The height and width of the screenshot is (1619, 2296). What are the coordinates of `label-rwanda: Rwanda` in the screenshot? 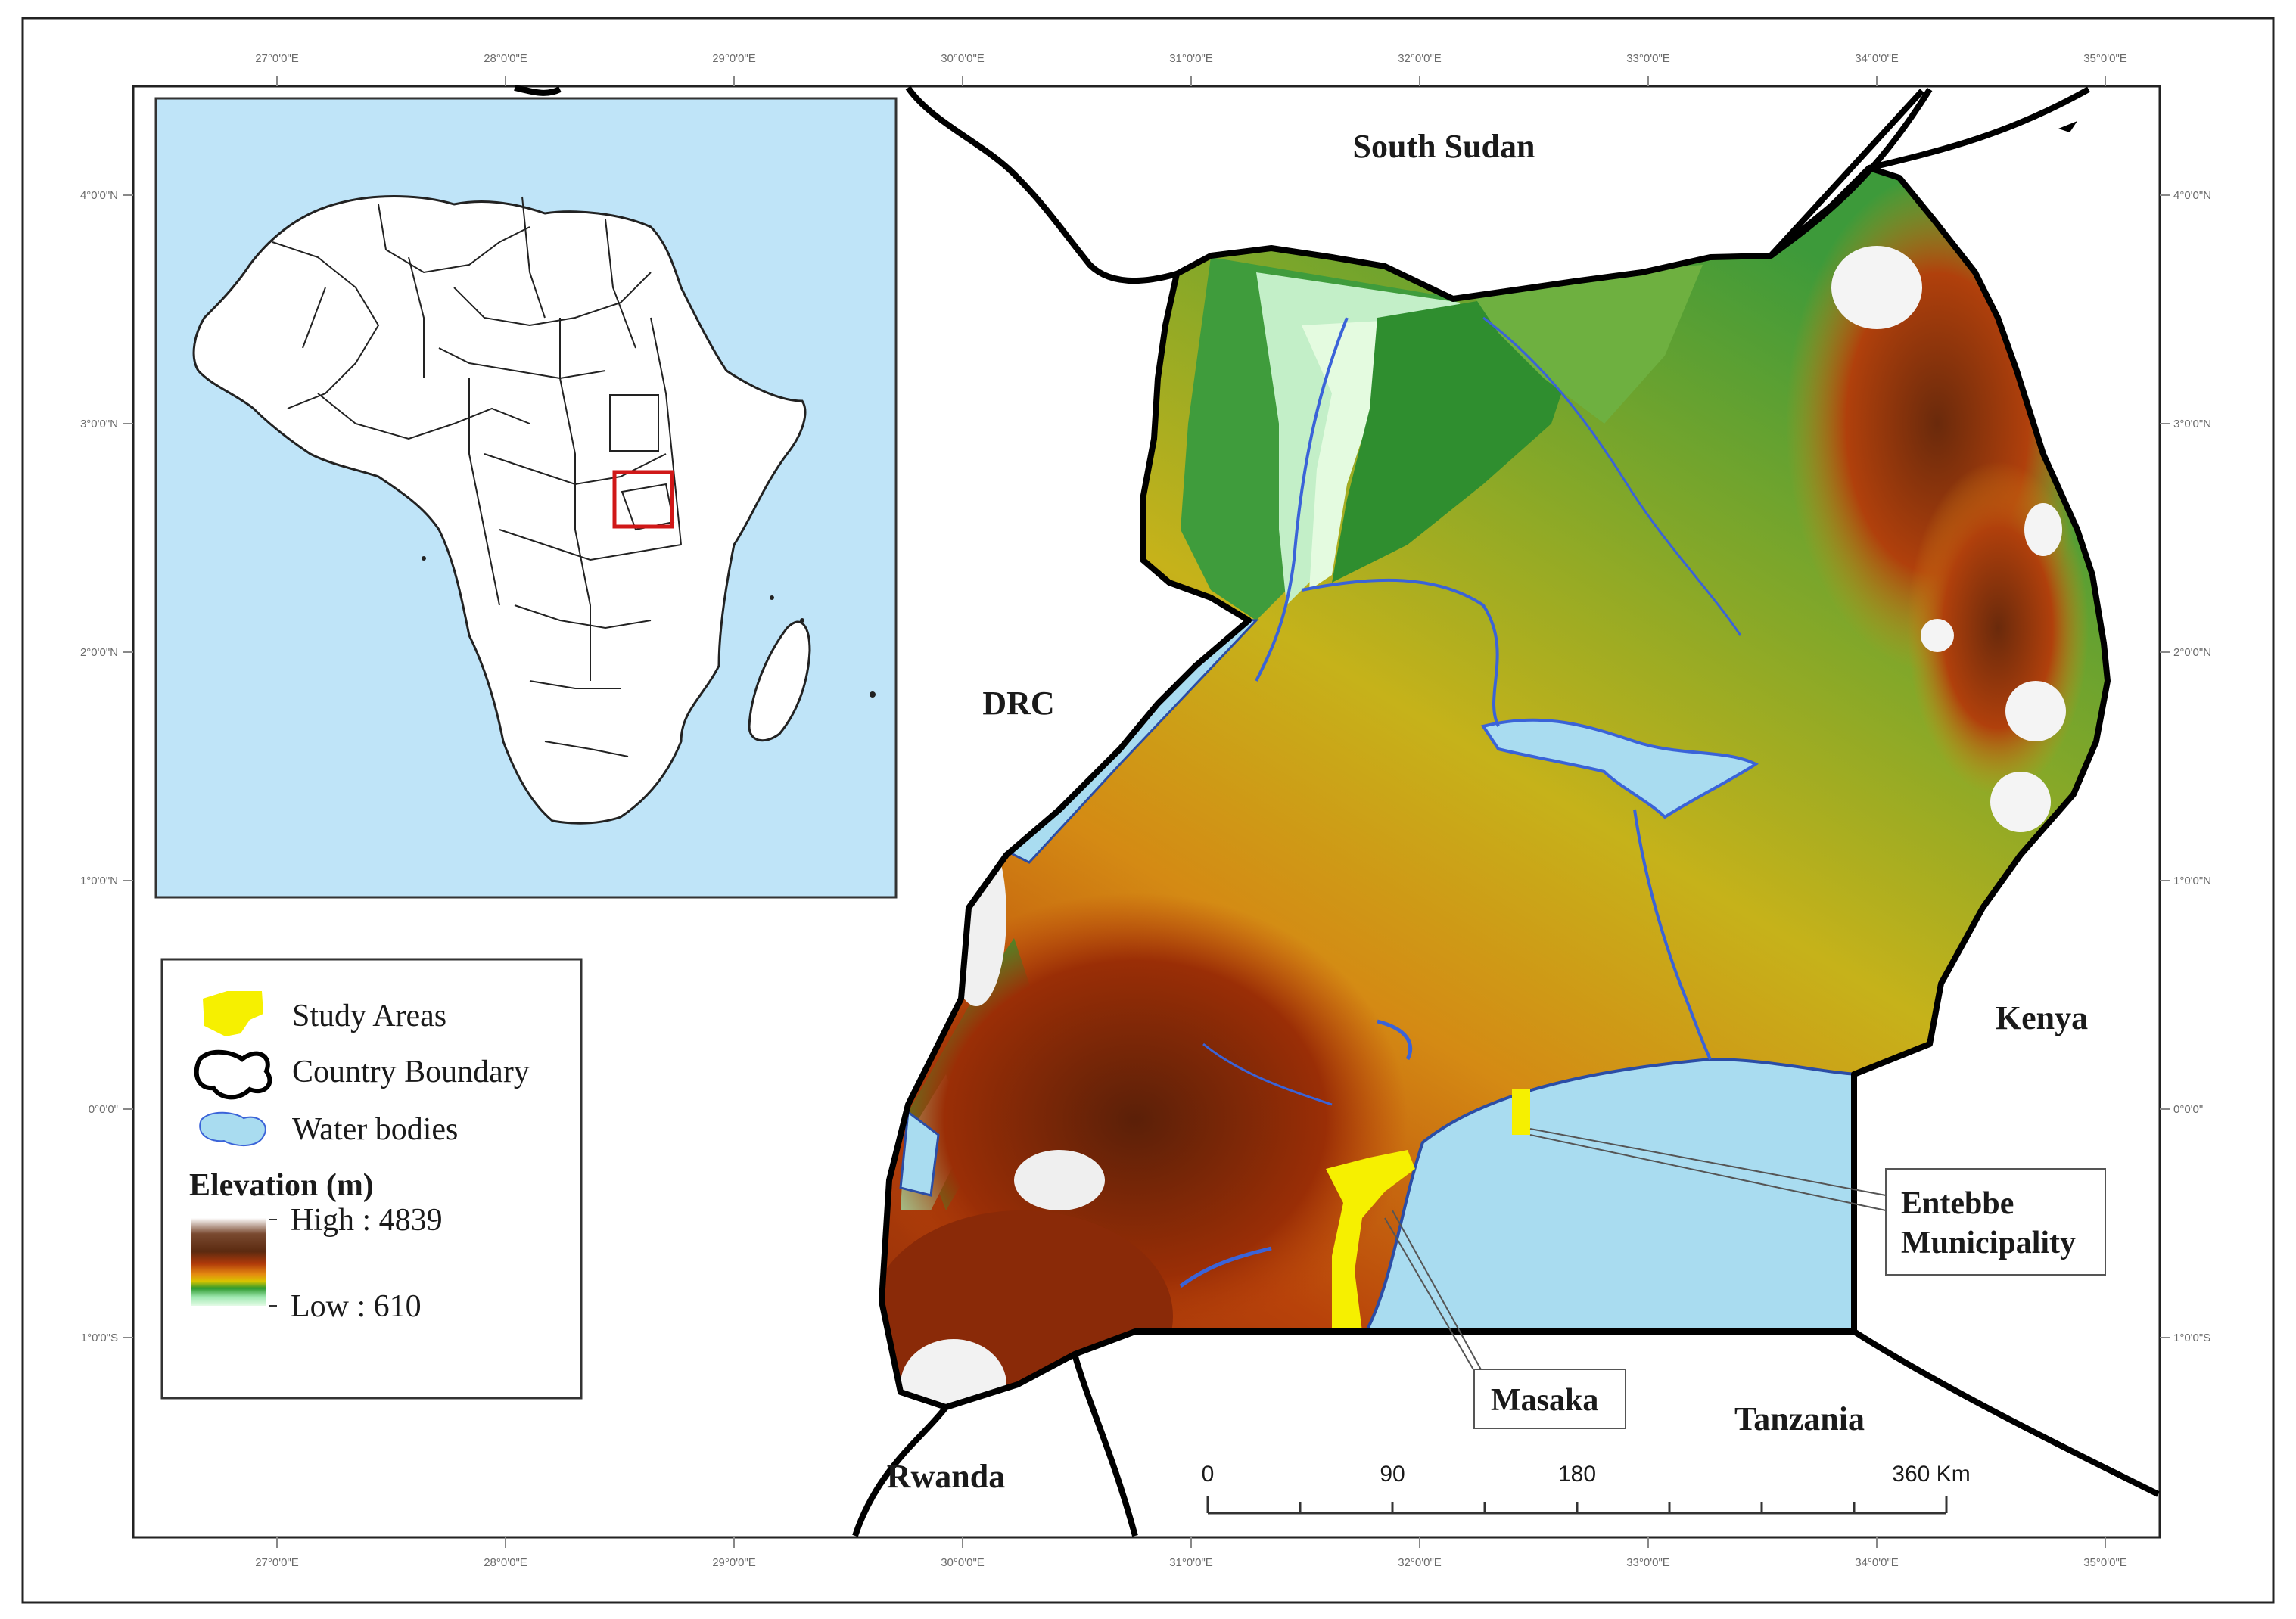 It's located at (947, 1476).